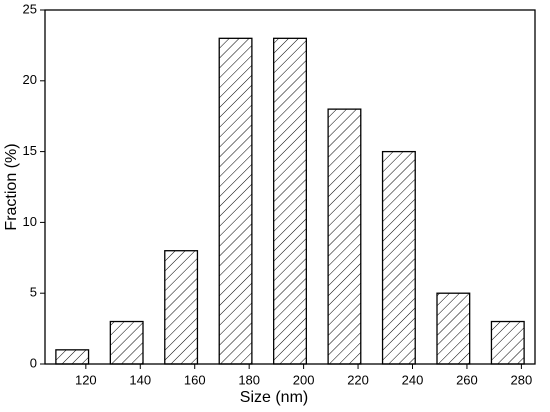 The height and width of the screenshot is (412, 550). What do you see at coordinates (30, 150) in the screenshot?
I see `y-tick-label: 15` at bounding box center [30, 150].